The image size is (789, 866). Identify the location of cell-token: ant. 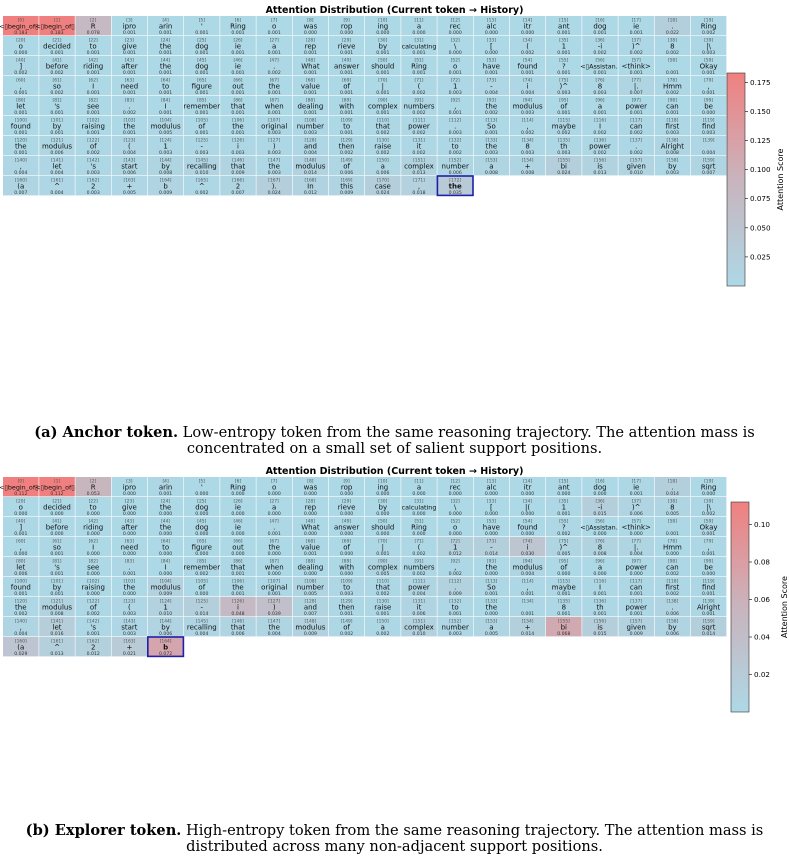
(564, 488).